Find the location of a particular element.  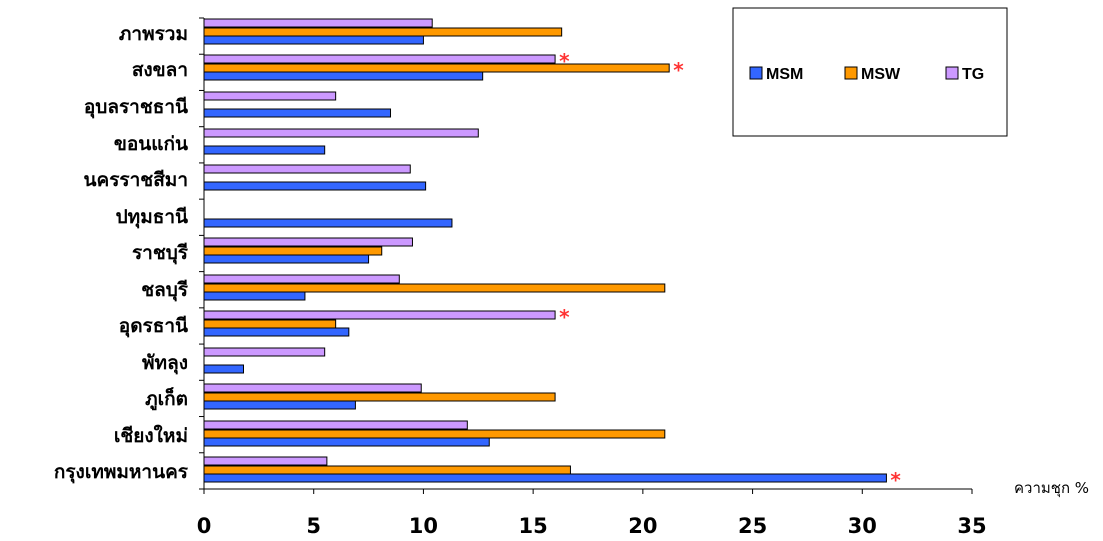

category-label: เชียงใหม่ is located at coordinates (151, 435).